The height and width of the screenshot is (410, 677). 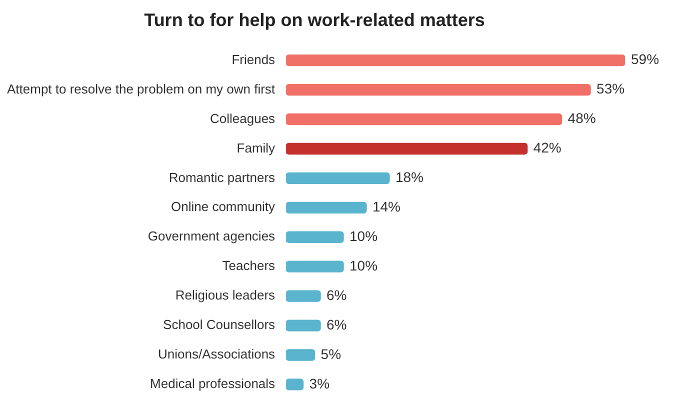 What do you see at coordinates (319, 383) in the screenshot?
I see `data-label: 3%` at bounding box center [319, 383].